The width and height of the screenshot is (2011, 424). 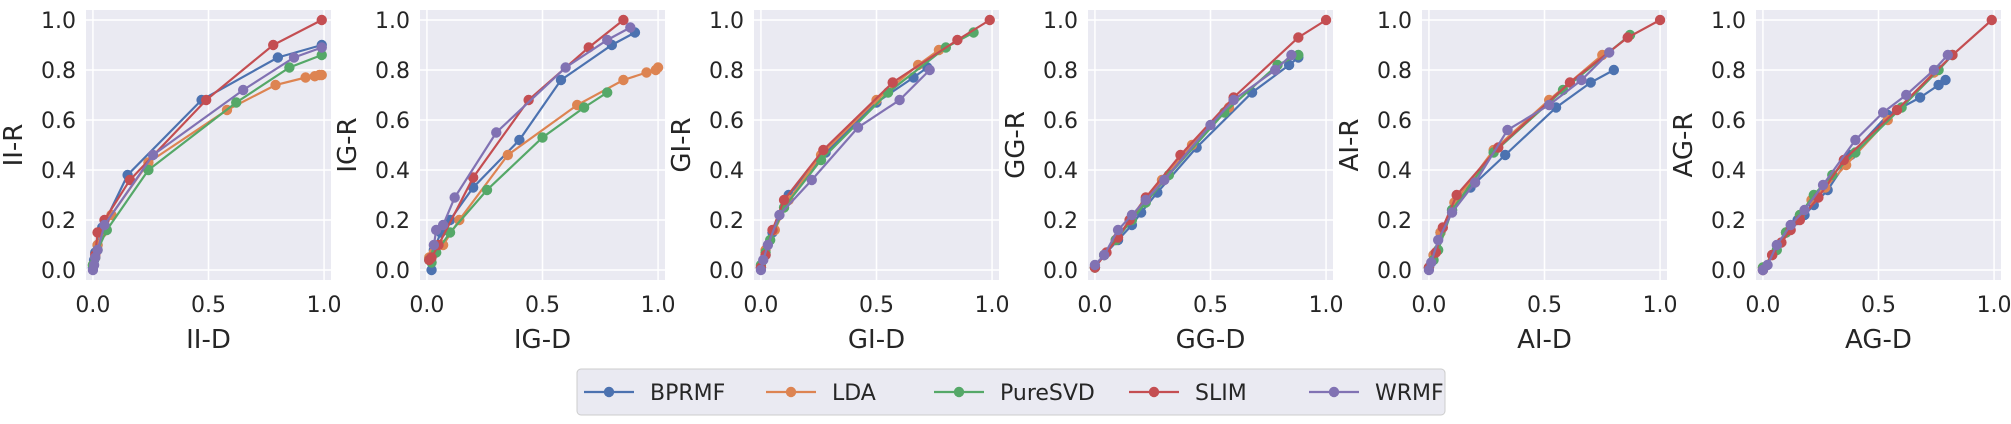 What do you see at coordinates (1684, 145) in the screenshot?
I see `y-axis-label: AG-R` at bounding box center [1684, 145].